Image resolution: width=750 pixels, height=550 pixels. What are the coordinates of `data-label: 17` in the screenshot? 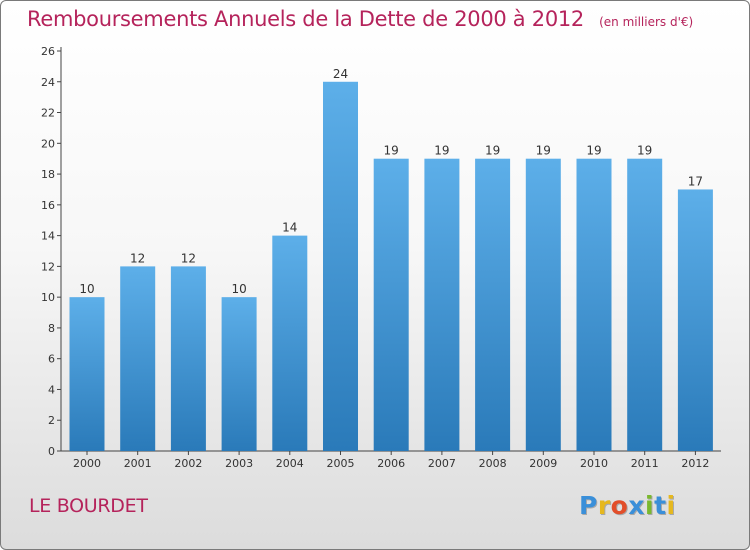 It's located at (695, 181).